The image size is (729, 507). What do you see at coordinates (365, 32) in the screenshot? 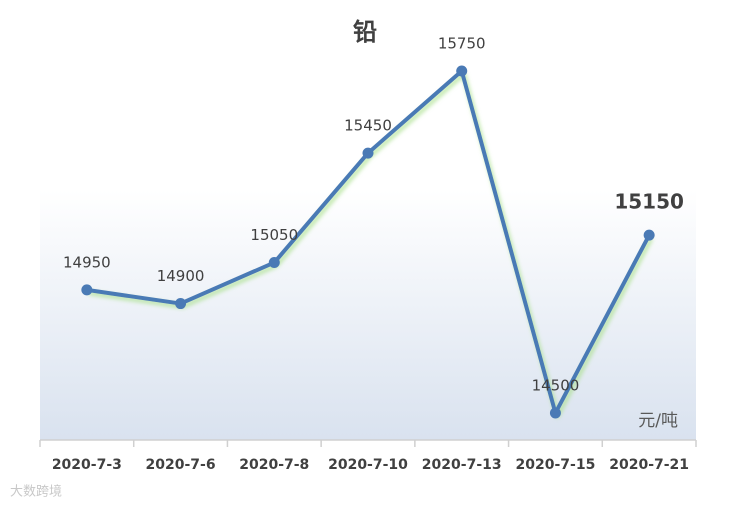
I see `chart-title: 铅` at bounding box center [365, 32].